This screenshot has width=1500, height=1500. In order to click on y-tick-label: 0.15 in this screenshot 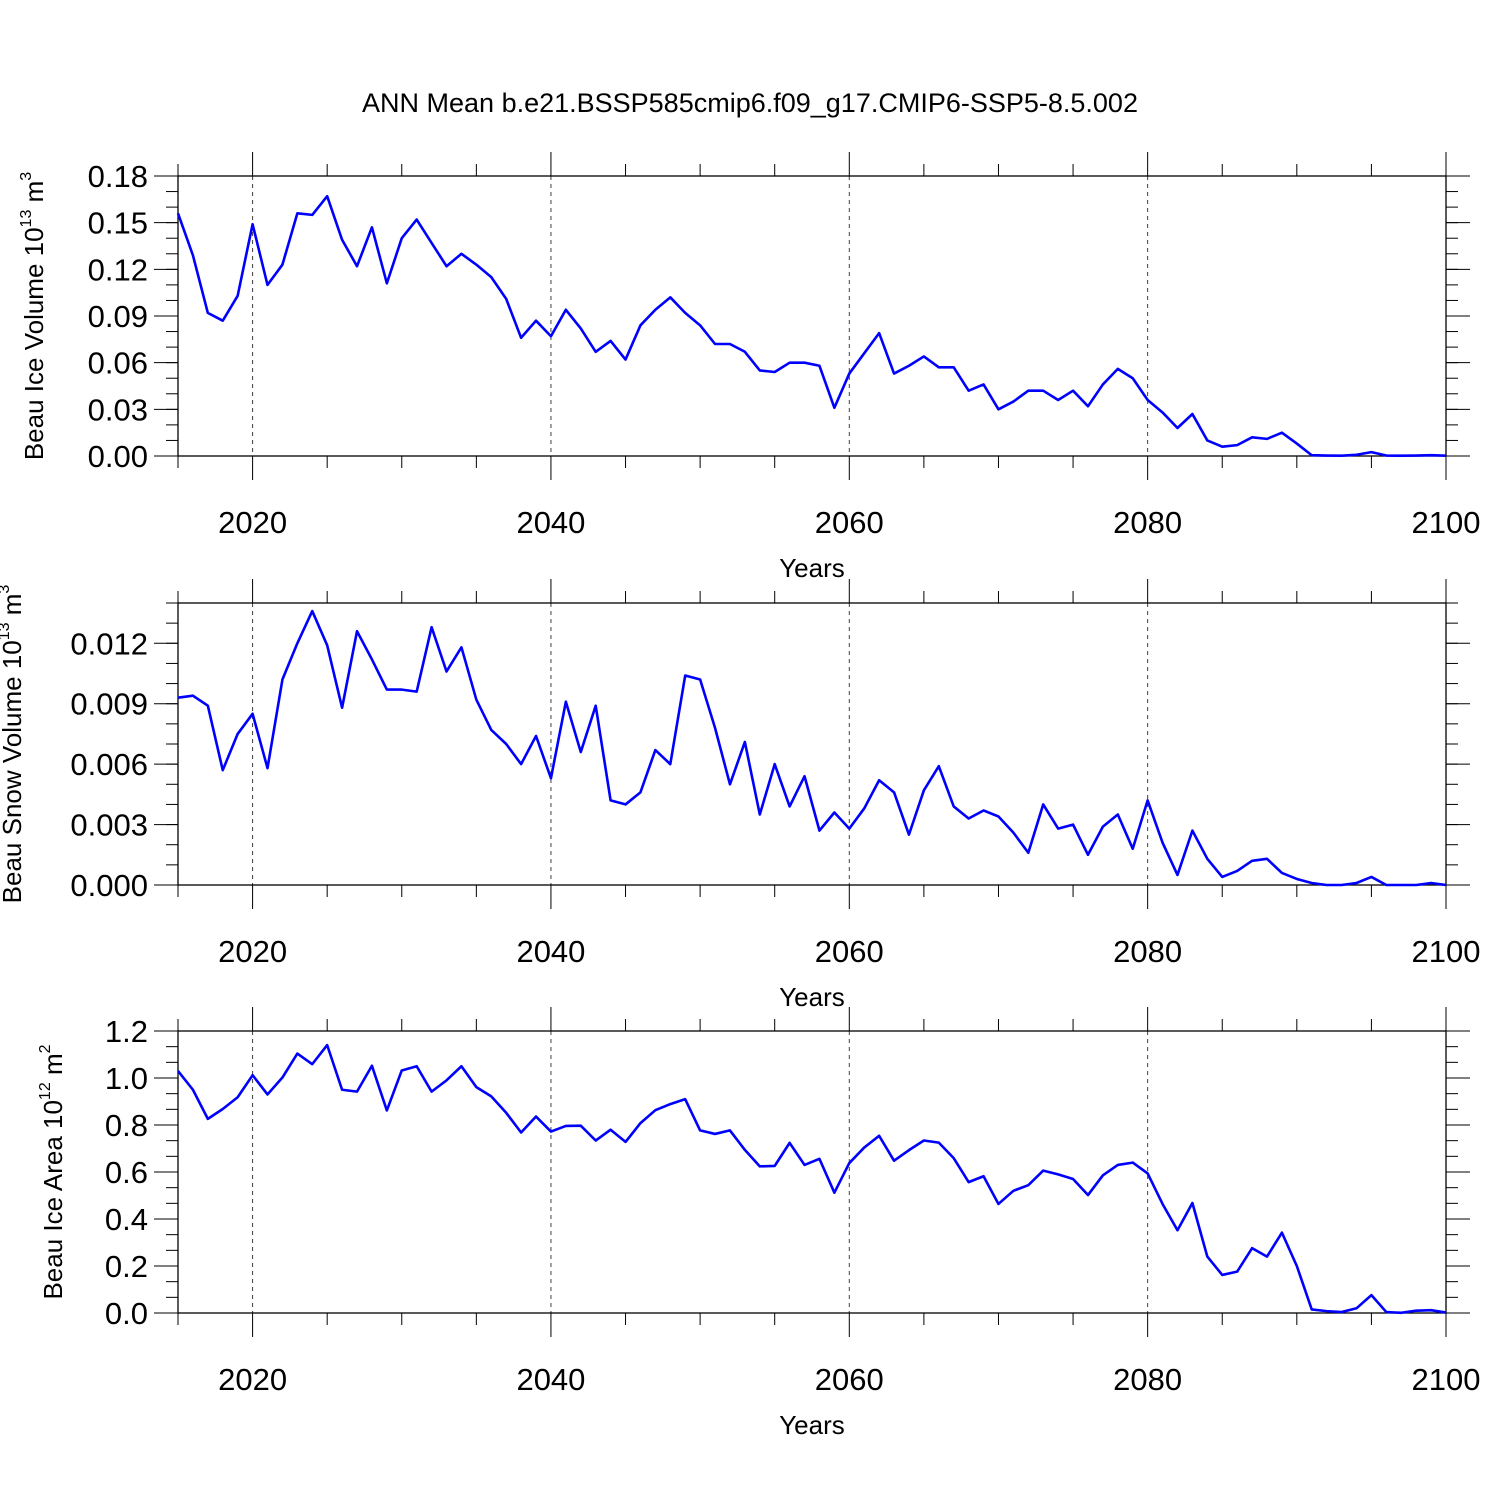, I will do `click(118, 223)`.